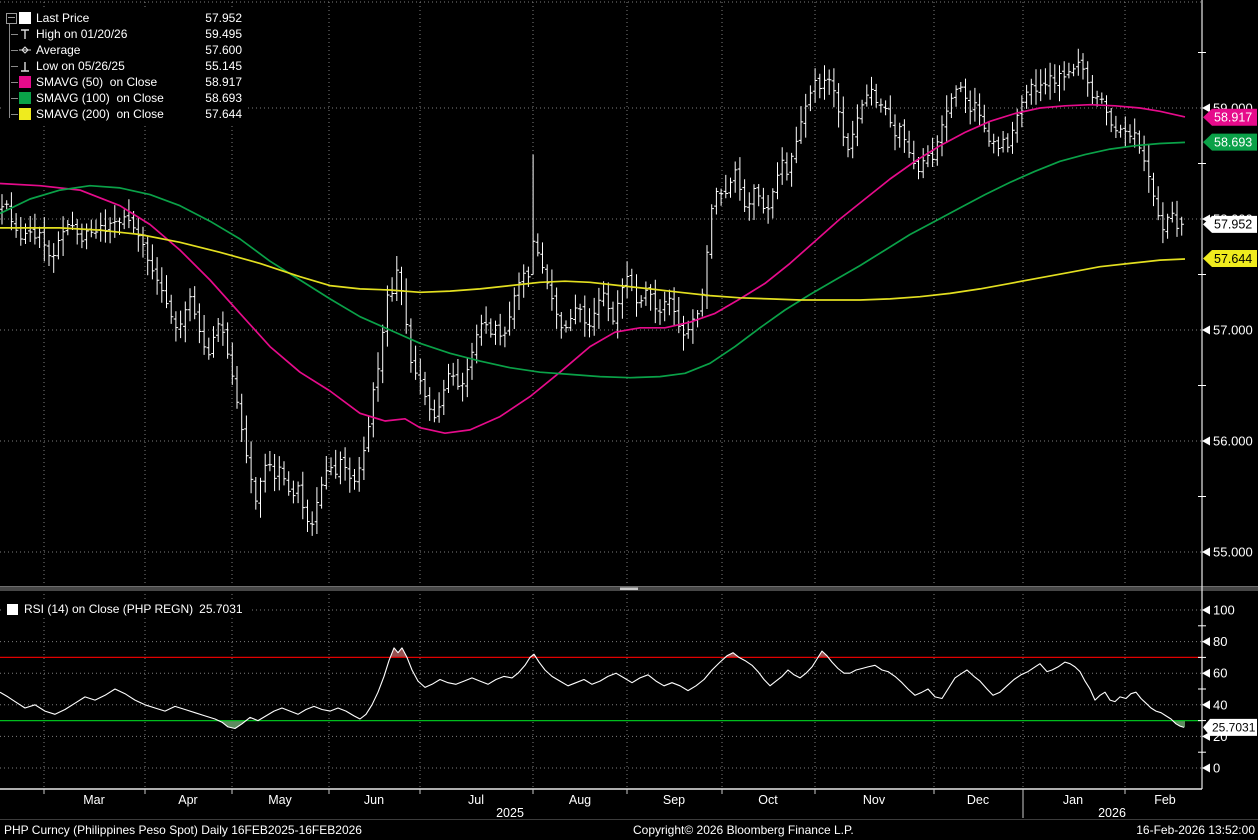 The image size is (1258, 840). What do you see at coordinates (94, 800) in the screenshot?
I see `month-label: Mar` at bounding box center [94, 800].